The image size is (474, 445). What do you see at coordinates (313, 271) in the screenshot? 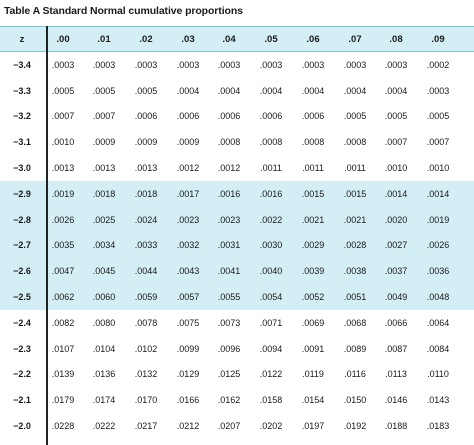
I see `table-cell: .0039` at bounding box center [313, 271].